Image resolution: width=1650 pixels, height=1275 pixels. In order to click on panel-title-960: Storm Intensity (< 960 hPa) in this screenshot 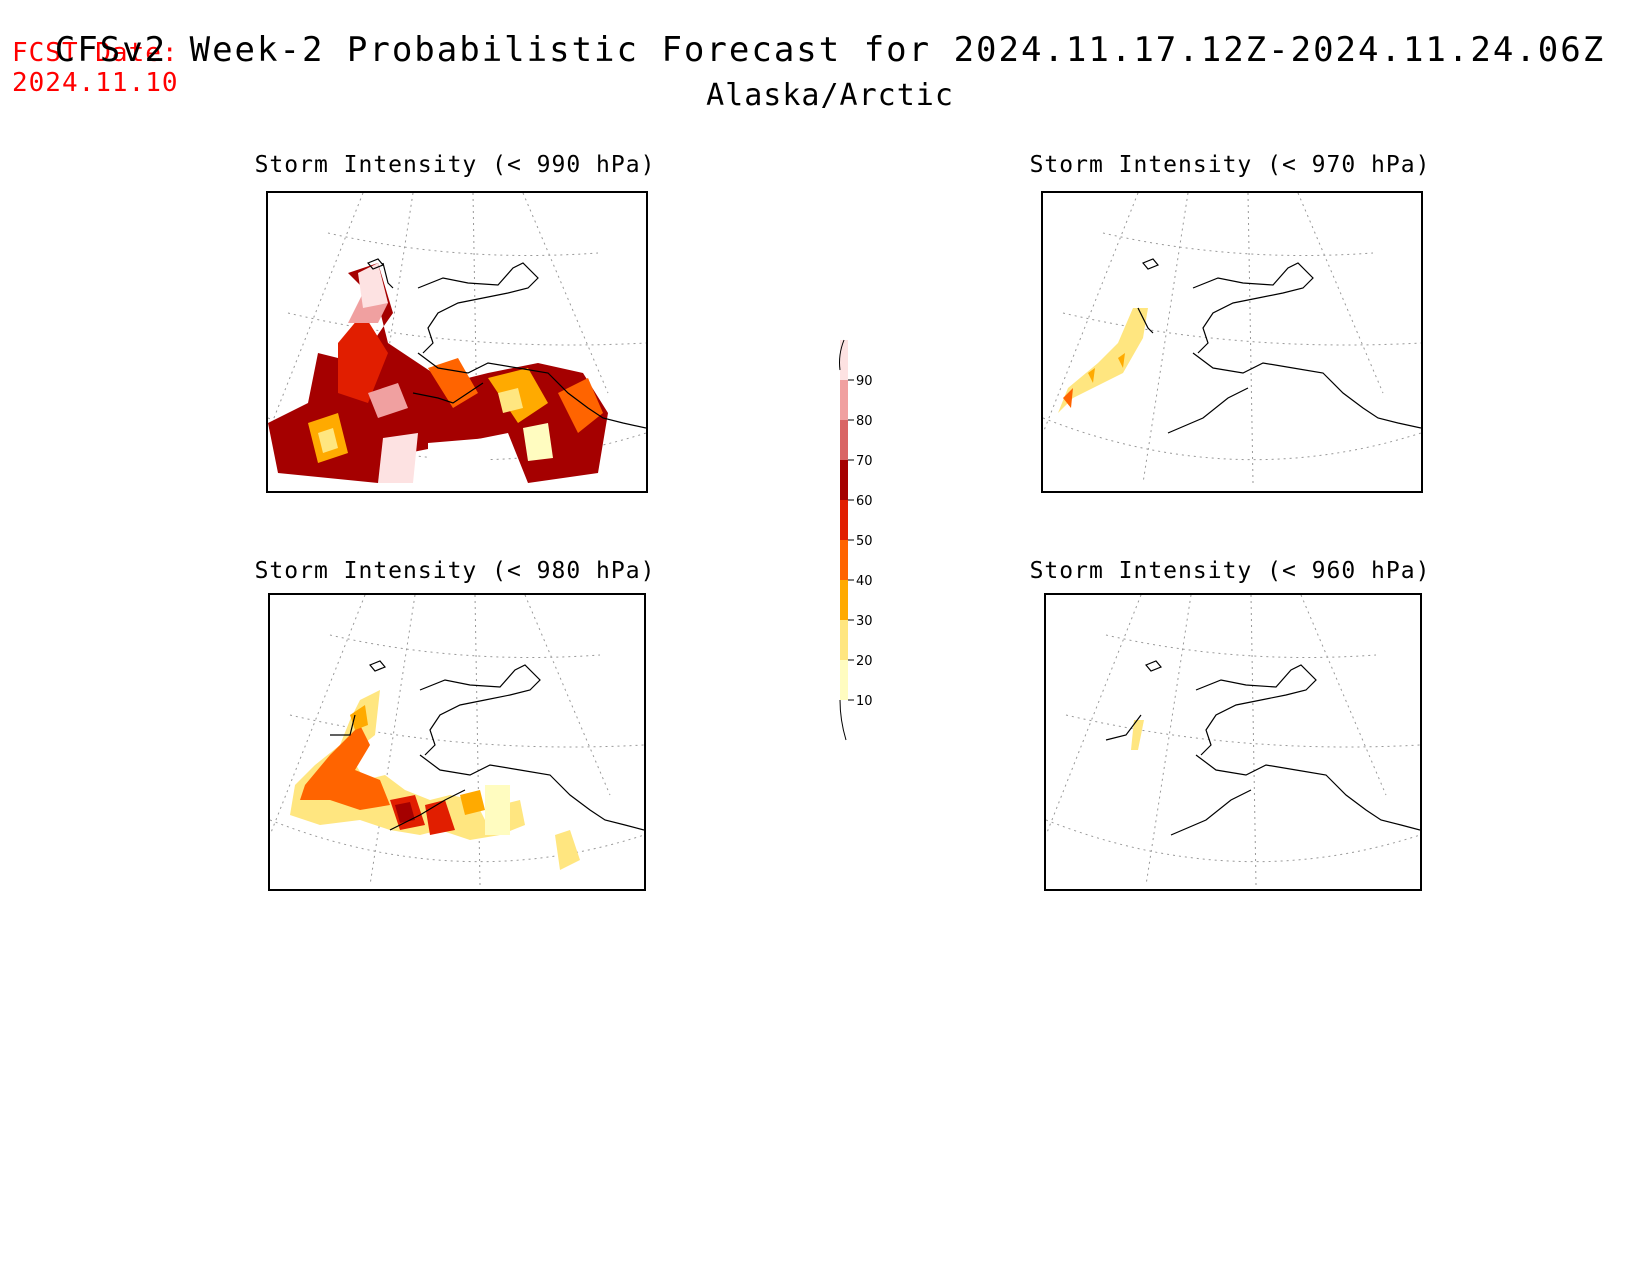, I will do `click(1230, 571)`.